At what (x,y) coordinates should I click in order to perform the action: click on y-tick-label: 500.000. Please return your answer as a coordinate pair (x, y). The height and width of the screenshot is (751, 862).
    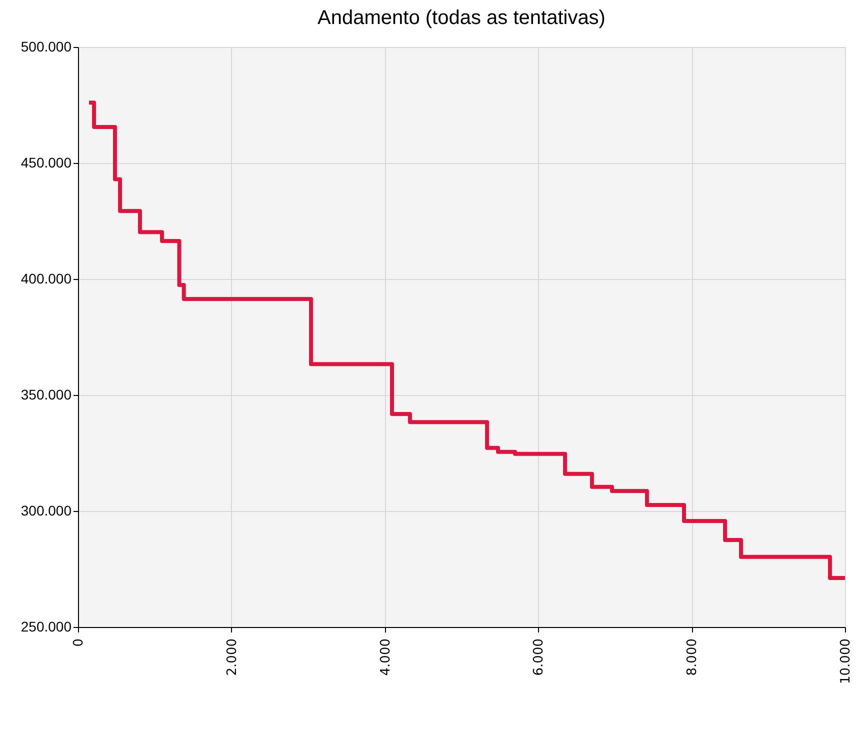
    Looking at the image, I should click on (46, 46).